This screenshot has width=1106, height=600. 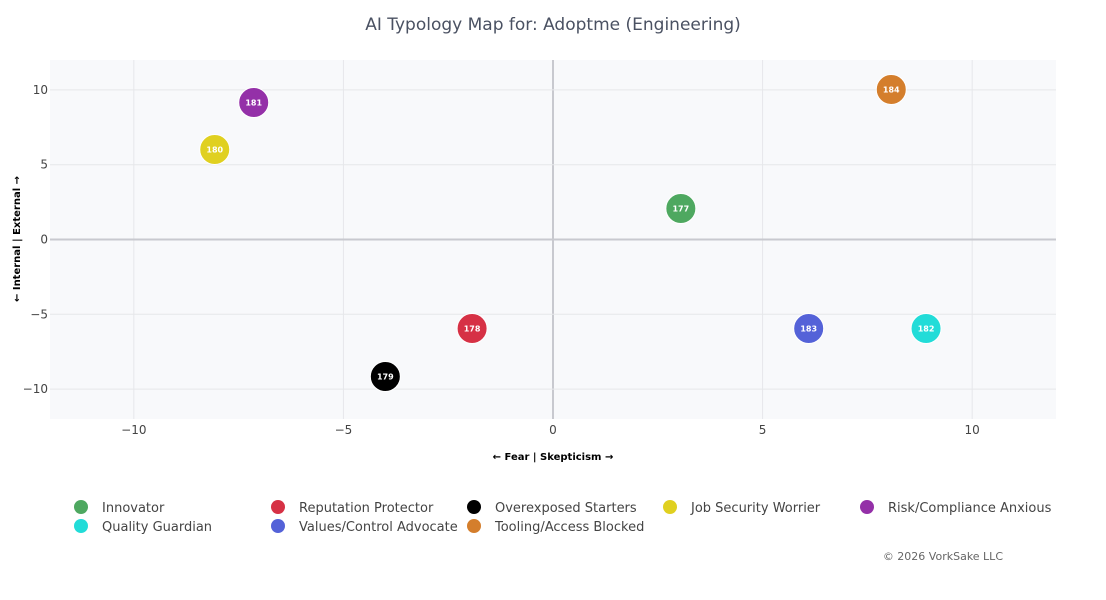 What do you see at coordinates (763, 430) in the screenshot?
I see `x-tick-label: 5` at bounding box center [763, 430].